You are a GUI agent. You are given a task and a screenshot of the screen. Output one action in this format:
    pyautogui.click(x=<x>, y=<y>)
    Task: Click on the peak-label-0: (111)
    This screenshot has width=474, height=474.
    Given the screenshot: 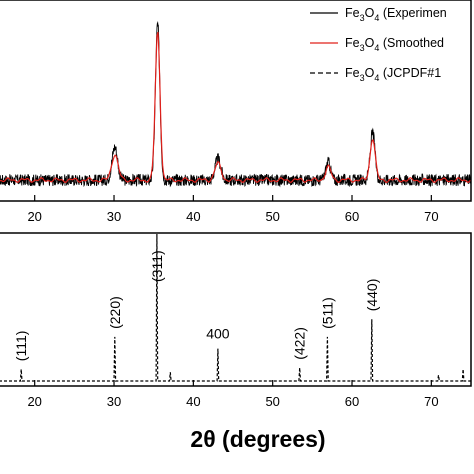 What is the action you would take?
    pyautogui.click(x=21, y=346)
    